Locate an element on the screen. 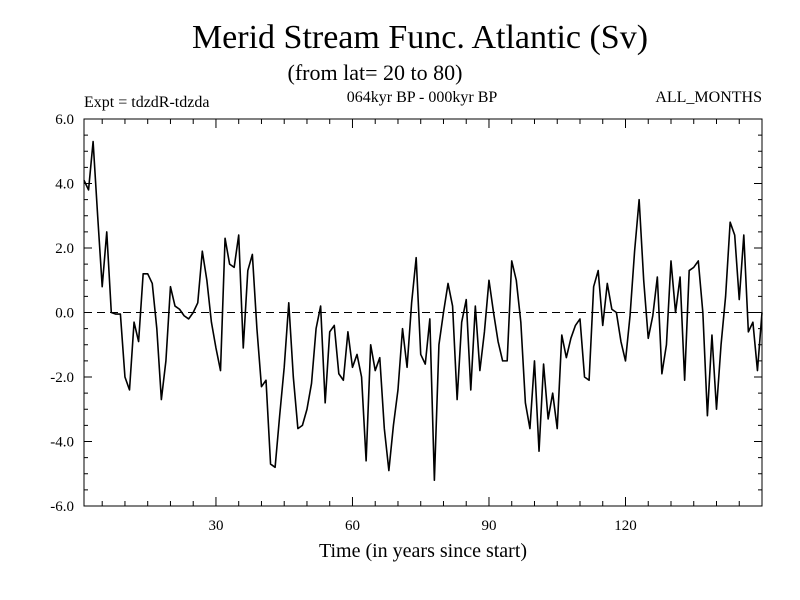 This screenshot has width=800, height=600. y-tick-label: -4.0 is located at coordinates (62, 443).